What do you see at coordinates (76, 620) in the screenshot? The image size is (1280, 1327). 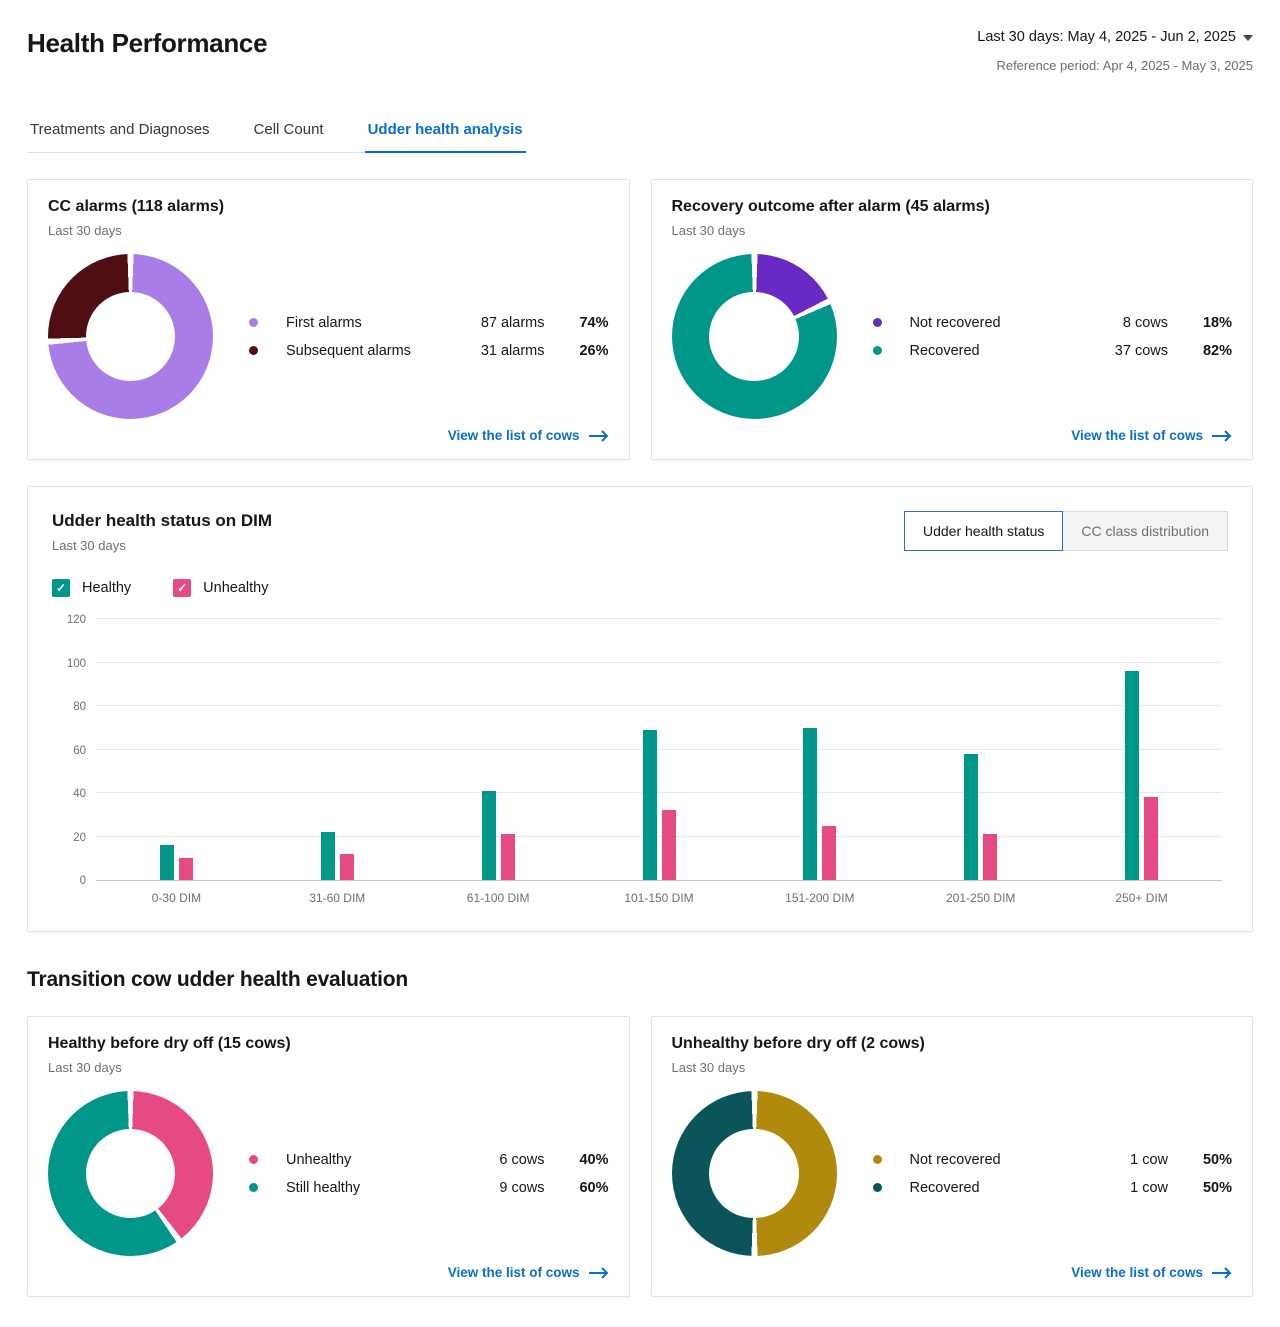 I see `y-axis-label: 120` at bounding box center [76, 620].